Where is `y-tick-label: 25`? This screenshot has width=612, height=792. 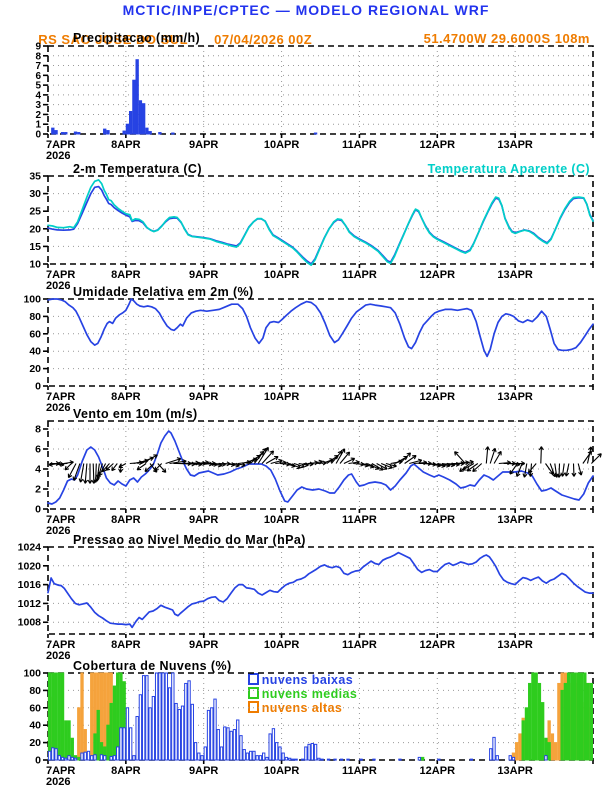 y-tick-label: 25 is located at coordinates (35, 212).